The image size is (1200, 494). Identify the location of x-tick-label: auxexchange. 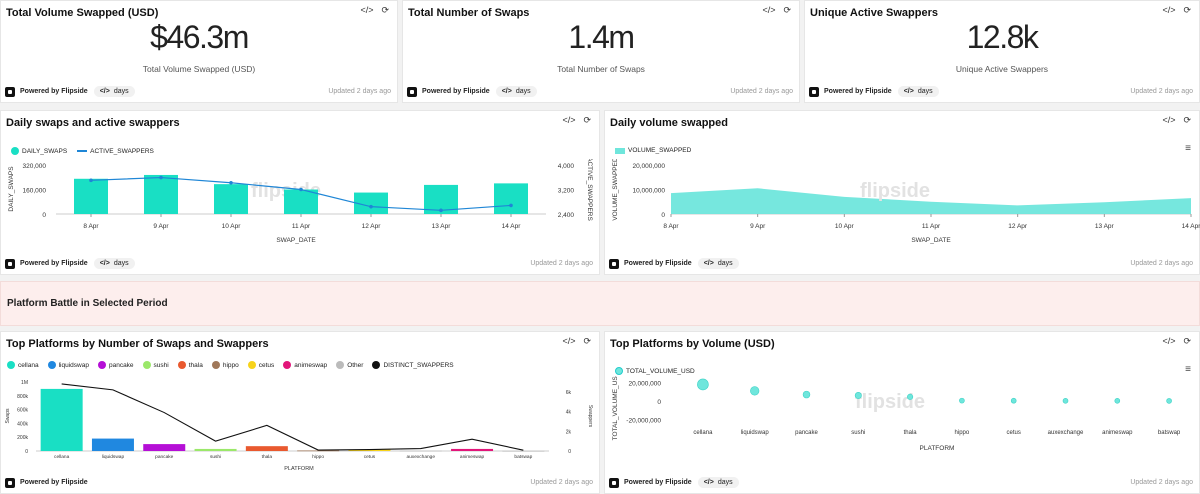
(420, 457).